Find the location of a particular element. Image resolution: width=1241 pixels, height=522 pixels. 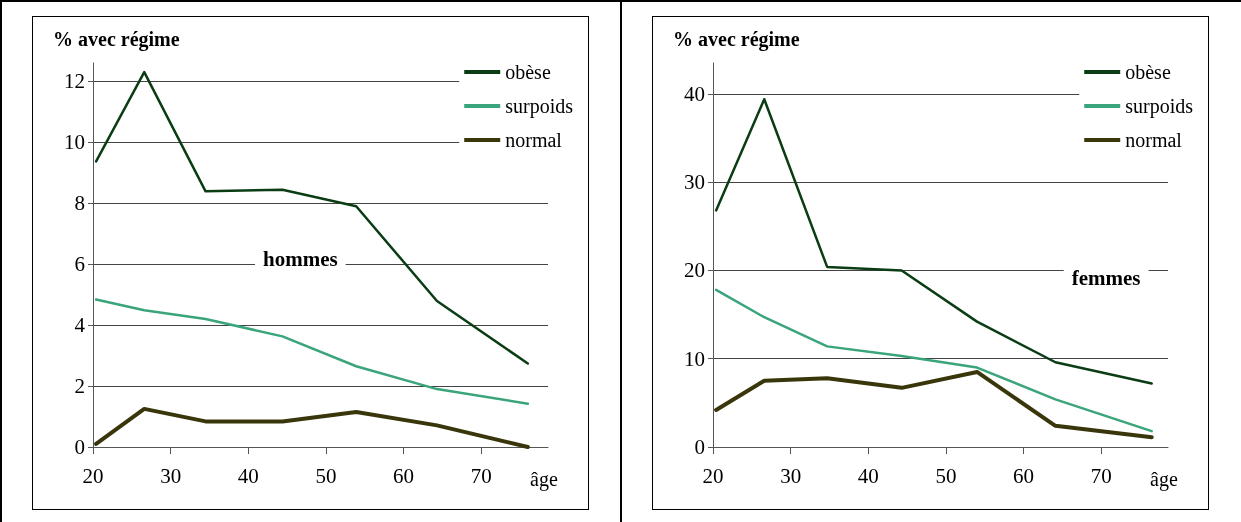

y-tick-label: 2 is located at coordinates (79, 386).